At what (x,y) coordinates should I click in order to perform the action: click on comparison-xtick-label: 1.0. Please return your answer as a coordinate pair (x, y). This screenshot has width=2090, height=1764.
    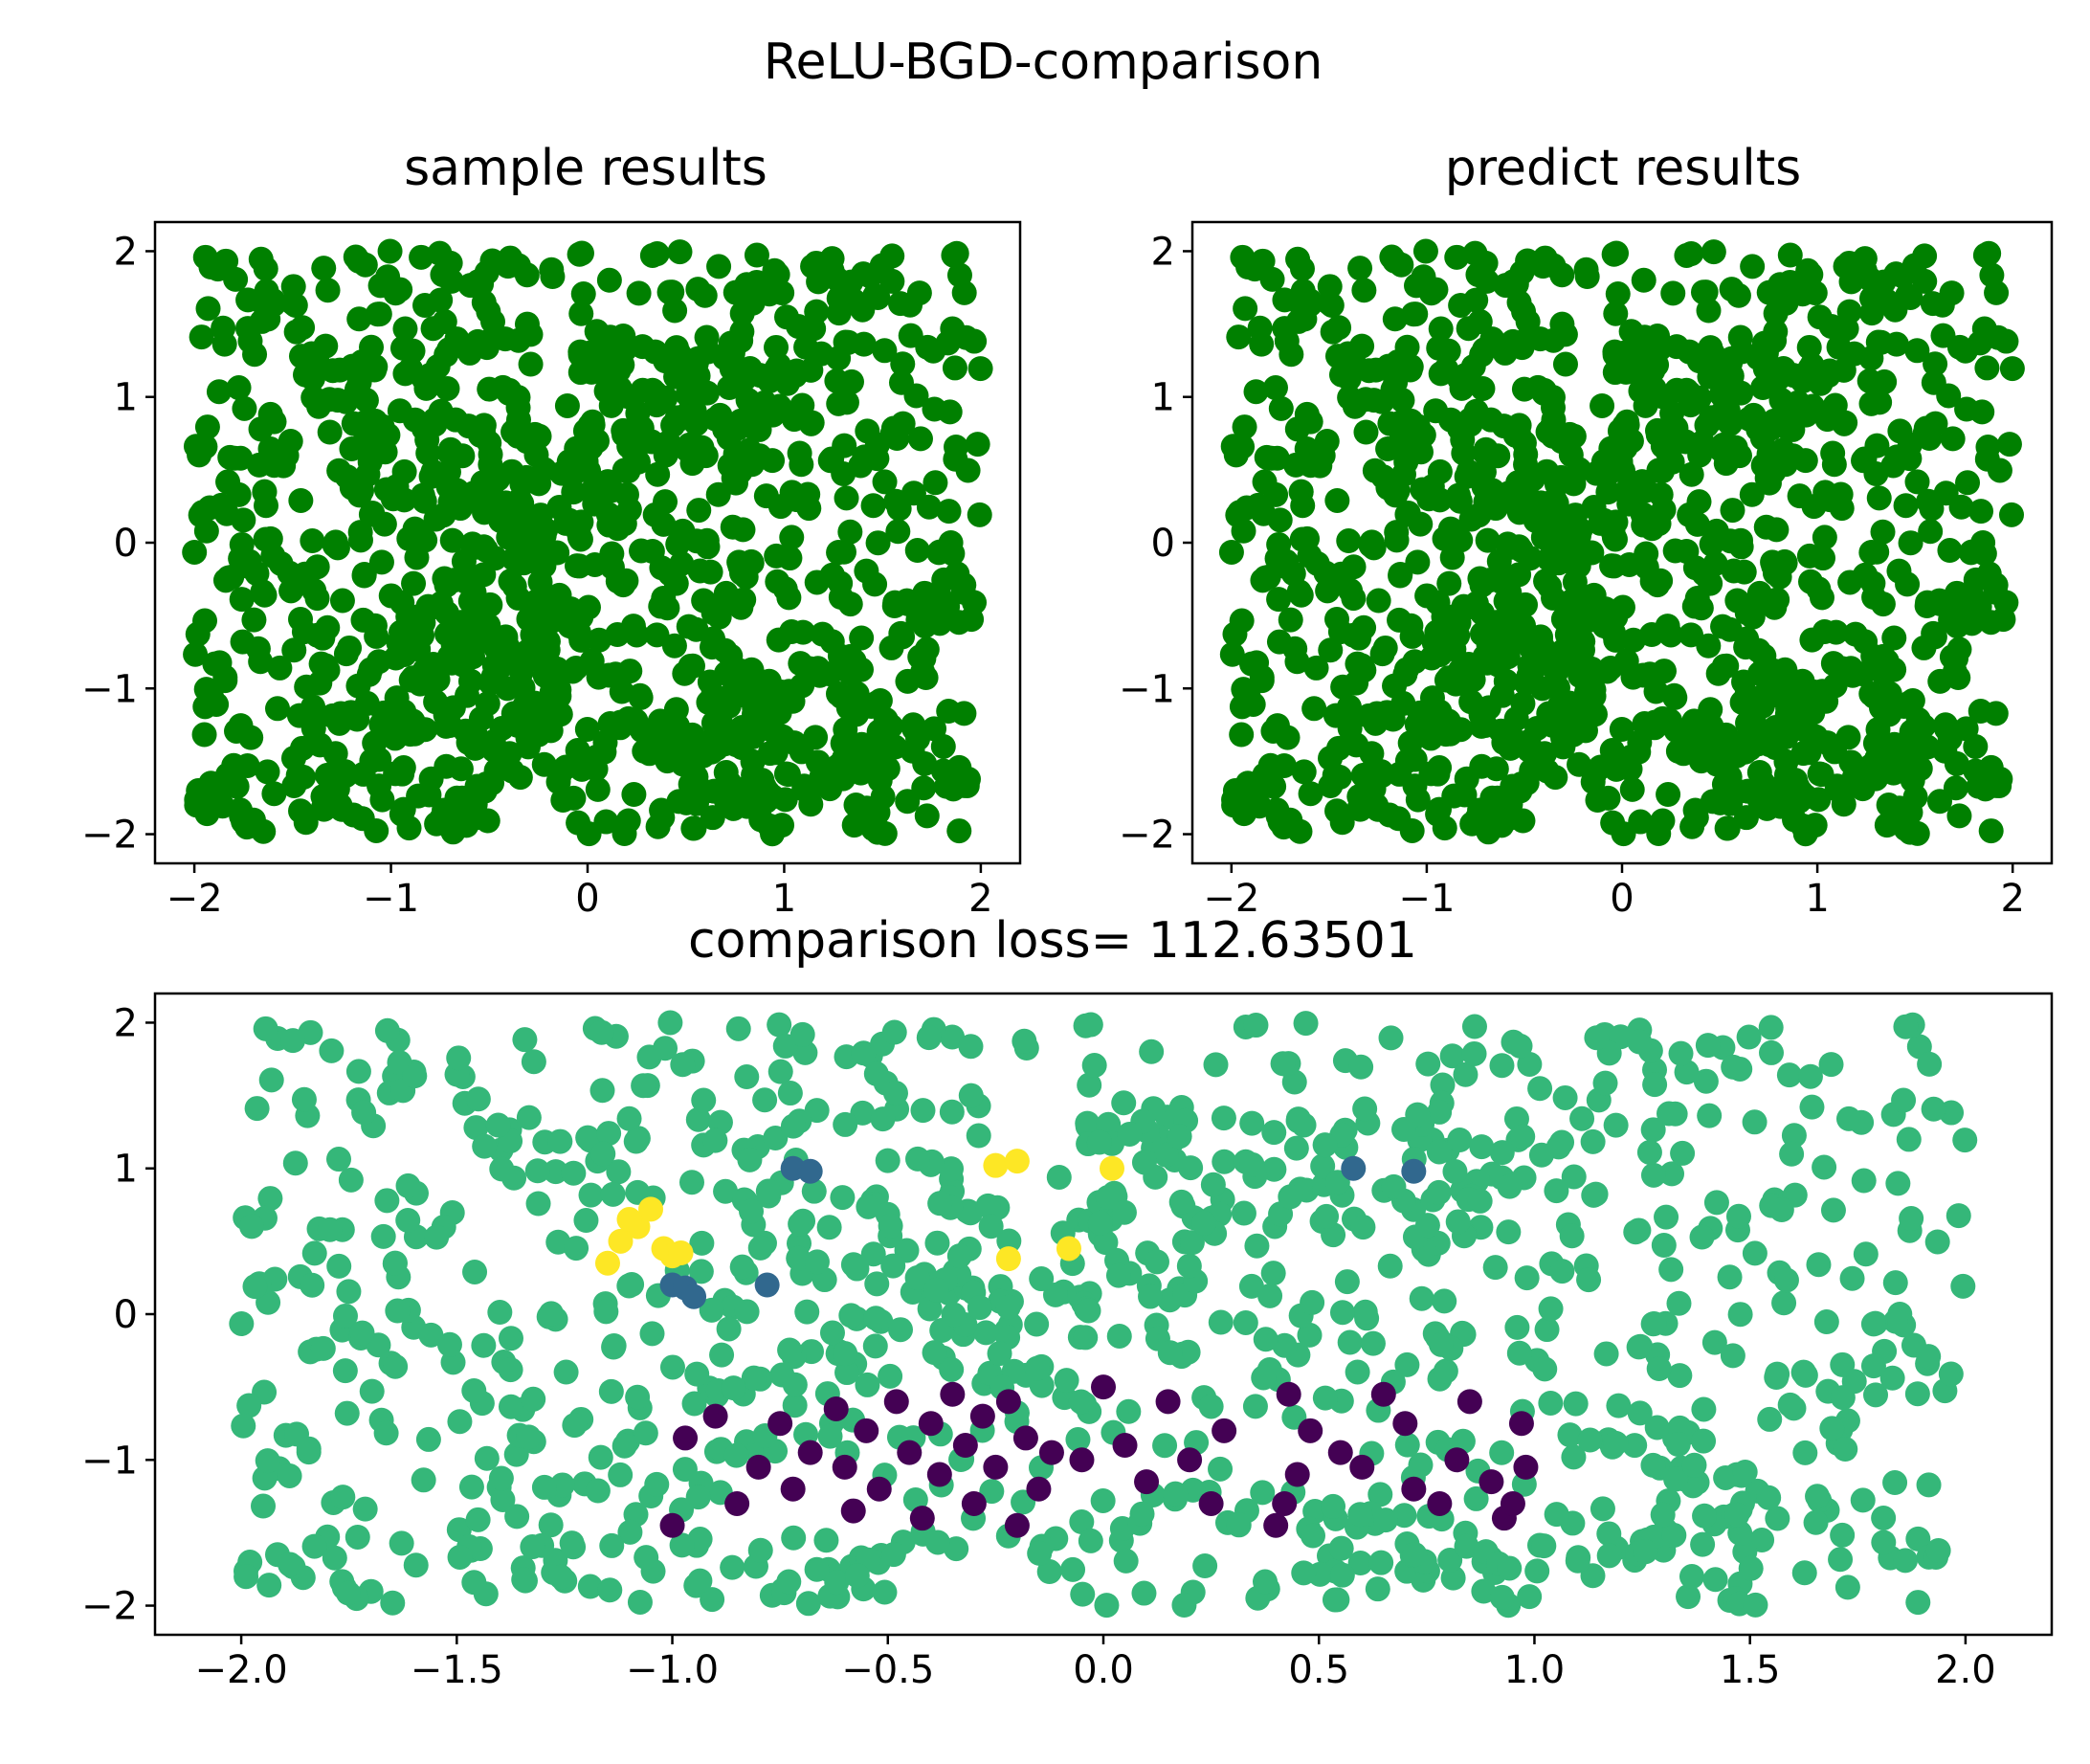
    Looking at the image, I should click on (1535, 1670).